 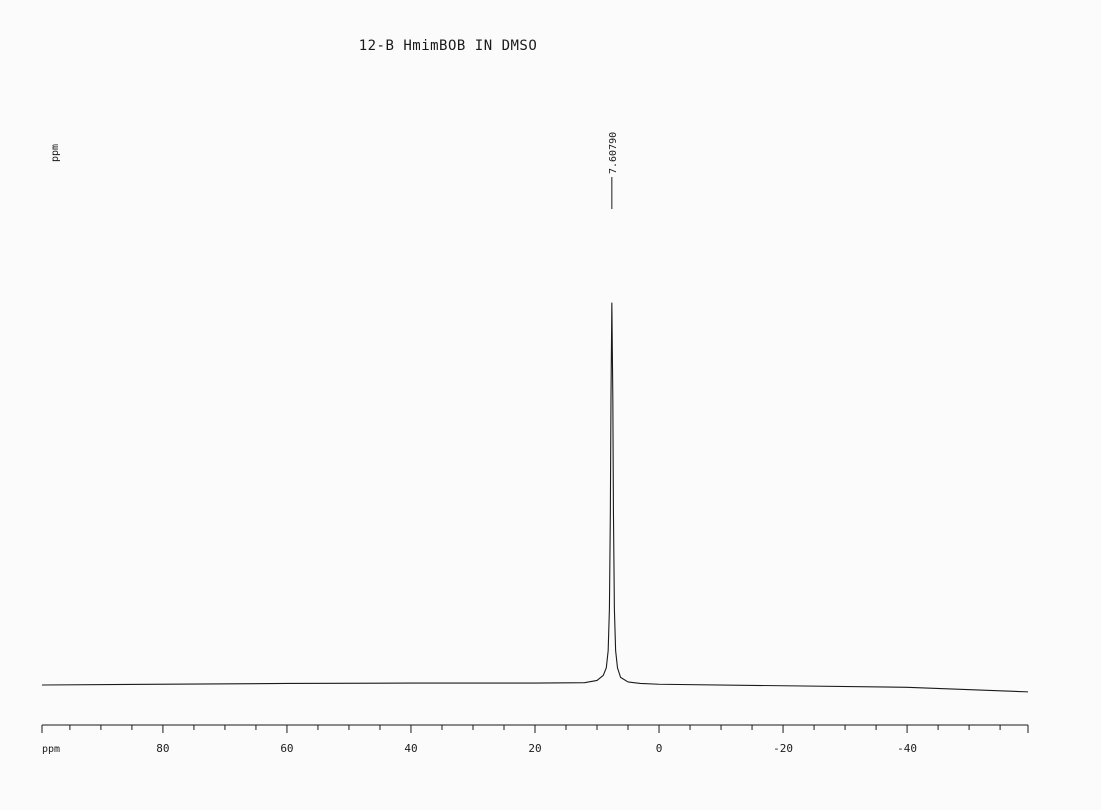 What do you see at coordinates (410, 748) in the screenshot?
I see `x-tick-label: 40` at bounding box center [410, 748].